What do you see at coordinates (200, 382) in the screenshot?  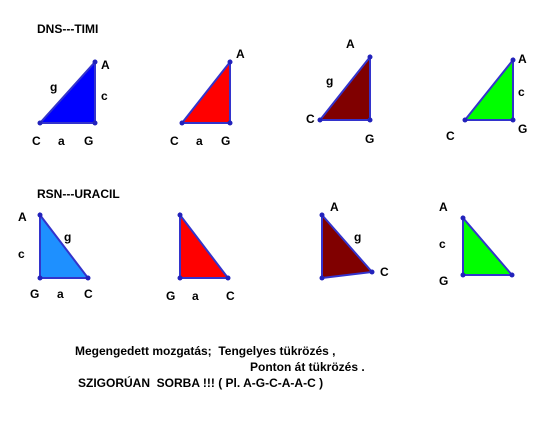 I see `note-line: SZIGORÚAN SORBA !!! ( Pl. A-G-C-A-A-C )` at bounding box center [200, 382].